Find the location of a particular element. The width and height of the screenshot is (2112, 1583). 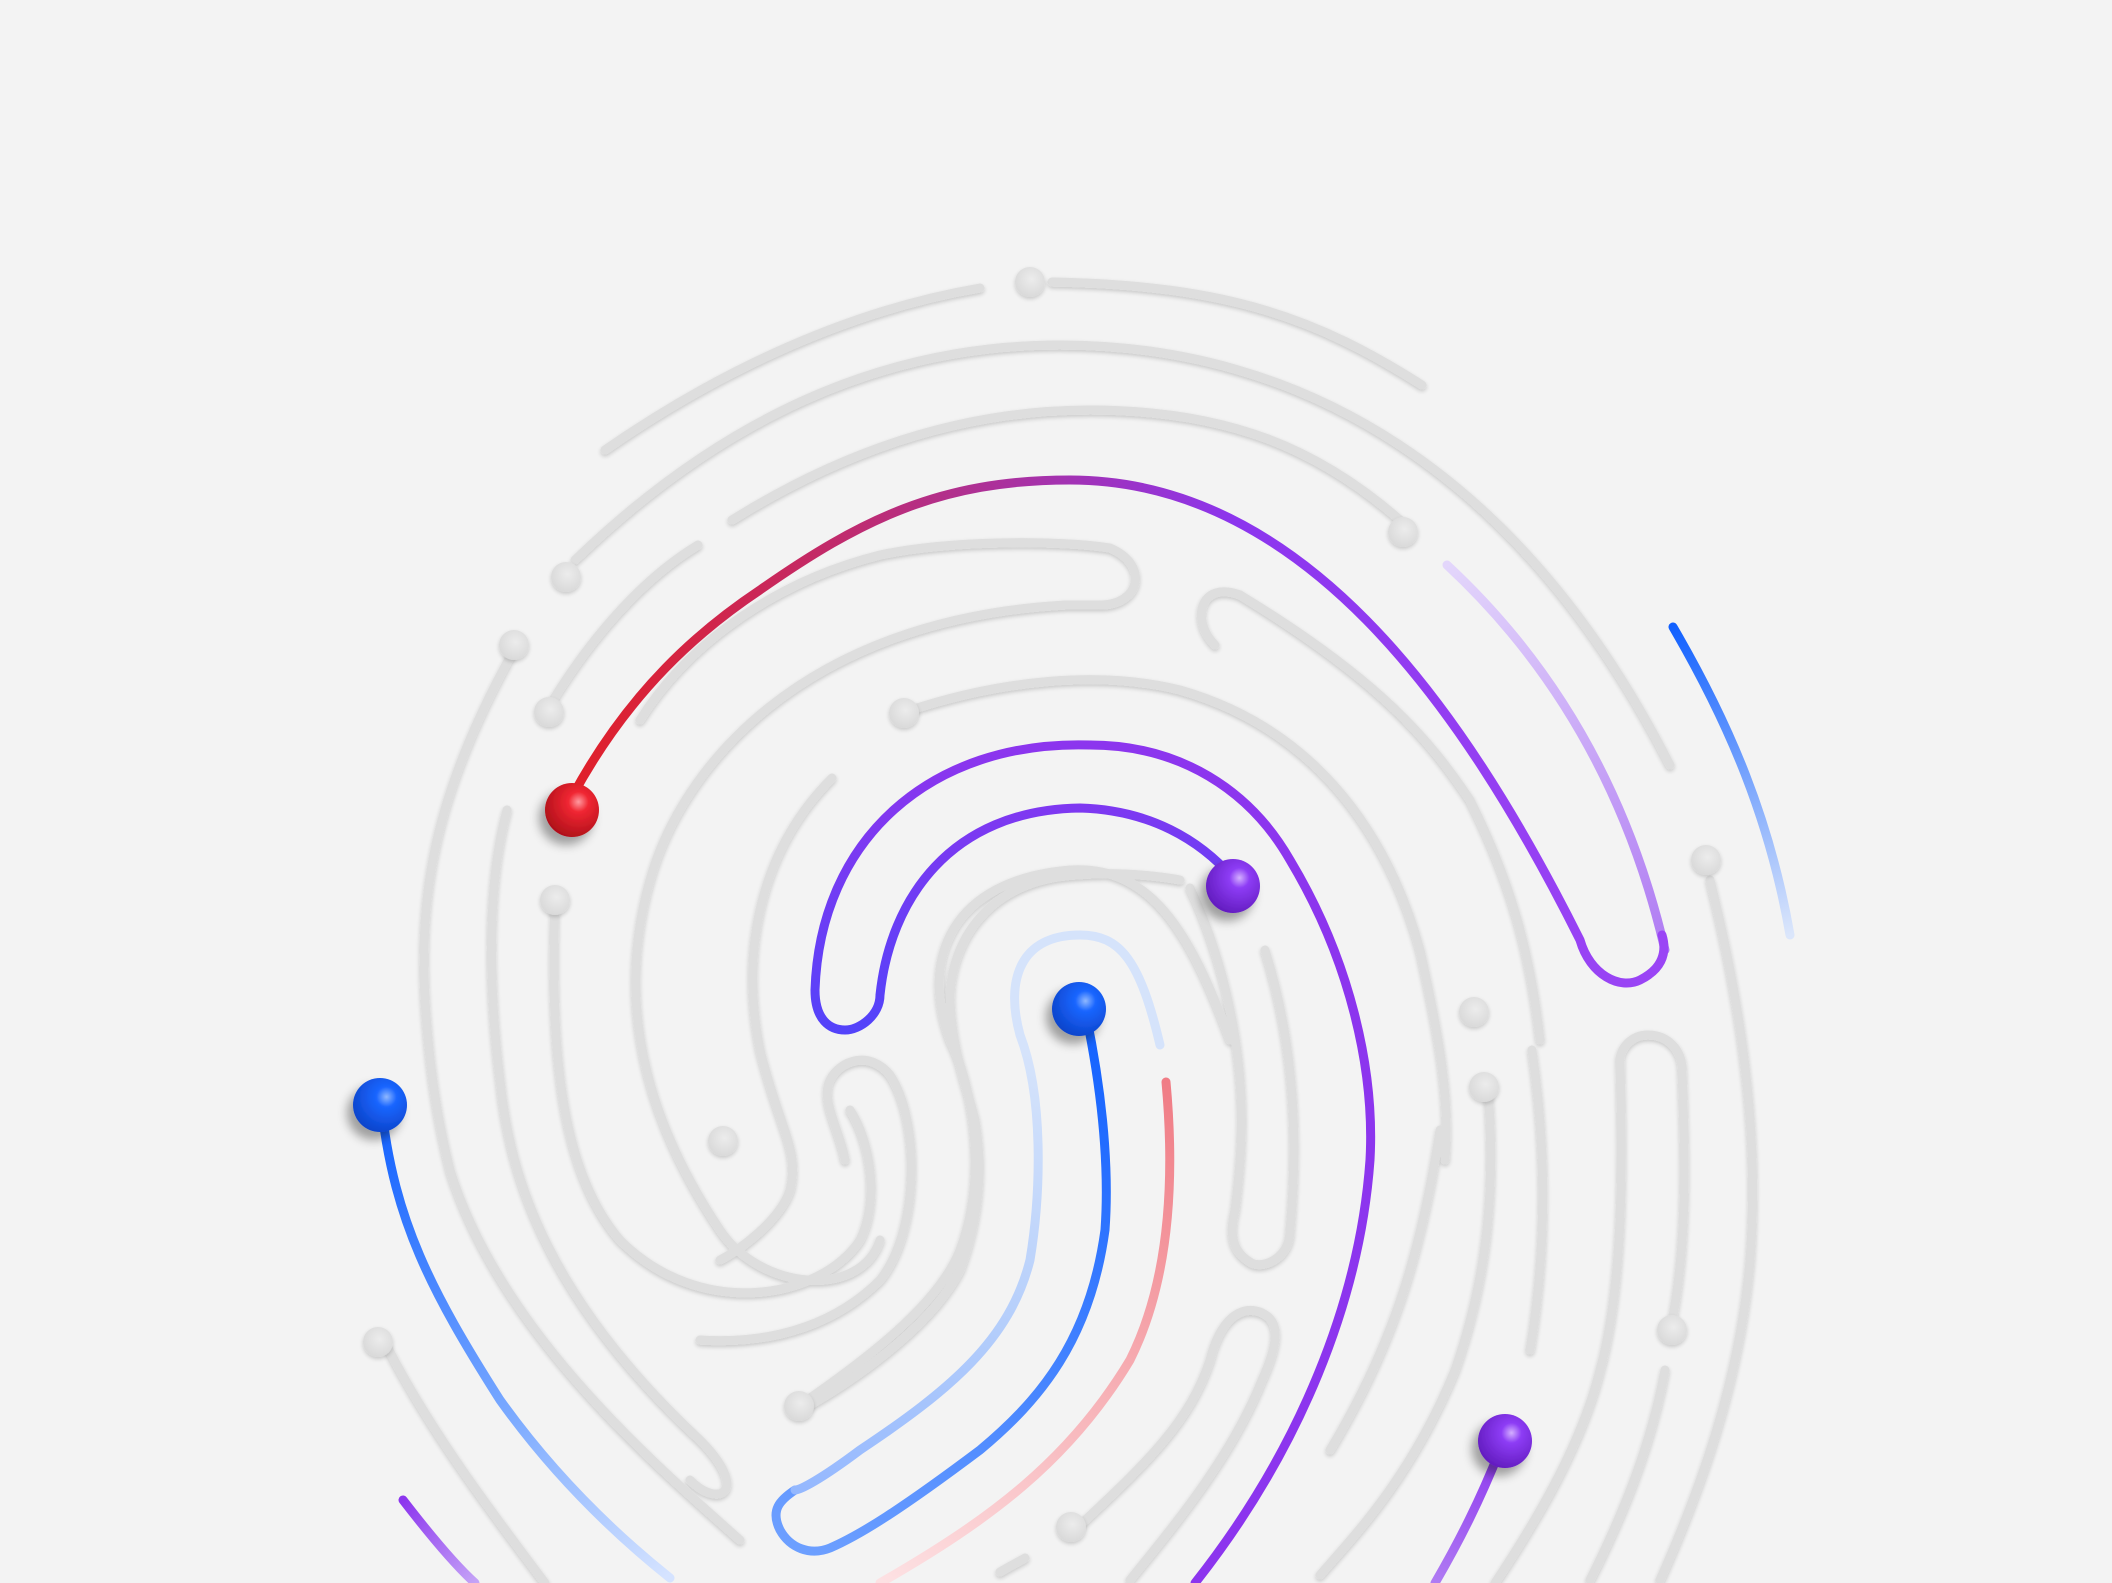

pale-blue-curve is located at coordinates (977, 1212).